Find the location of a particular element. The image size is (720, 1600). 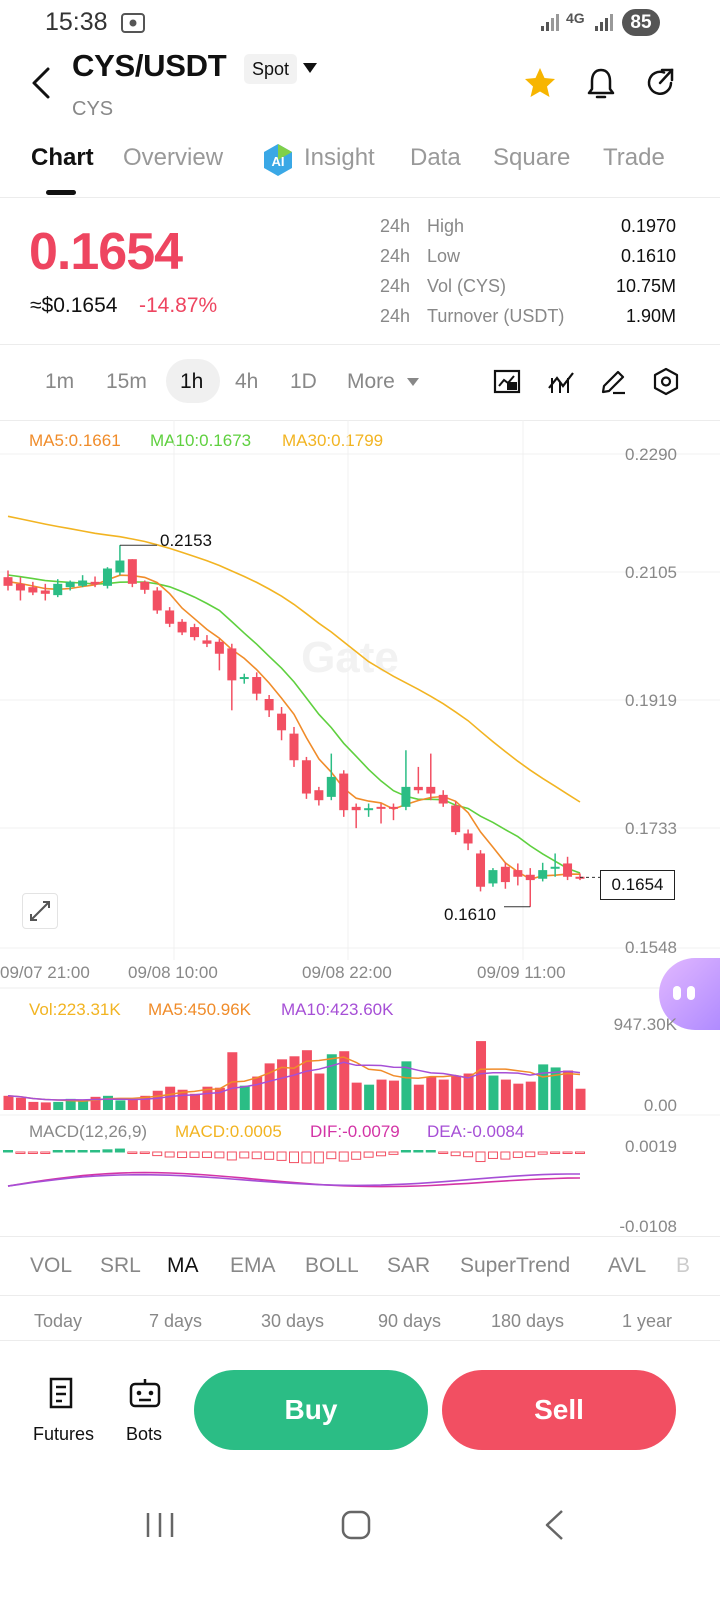

tab-insight: Insight is located at coordinates (339, 157).